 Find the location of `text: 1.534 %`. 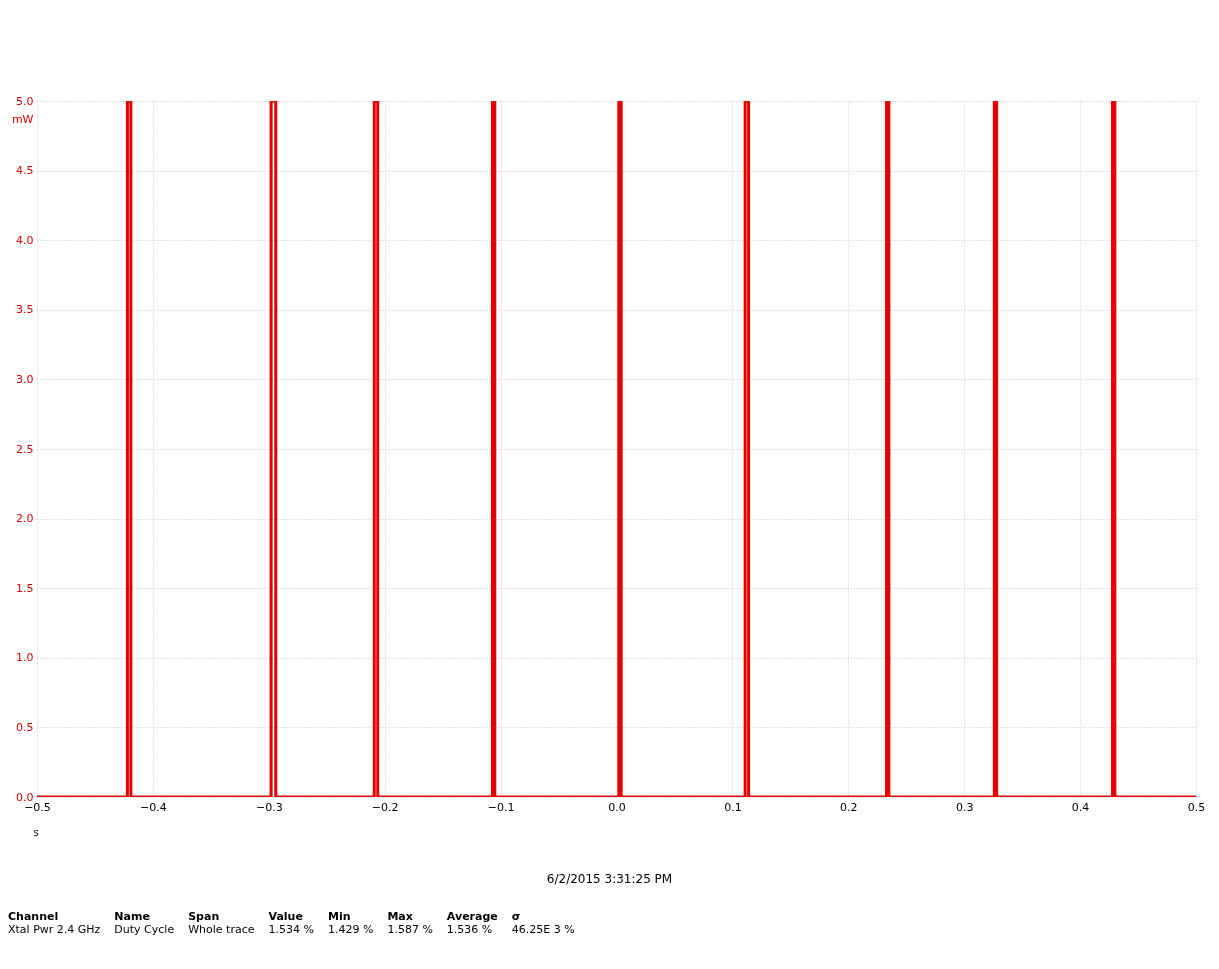

text: 1.534 % is located at coordinates (291, 929).